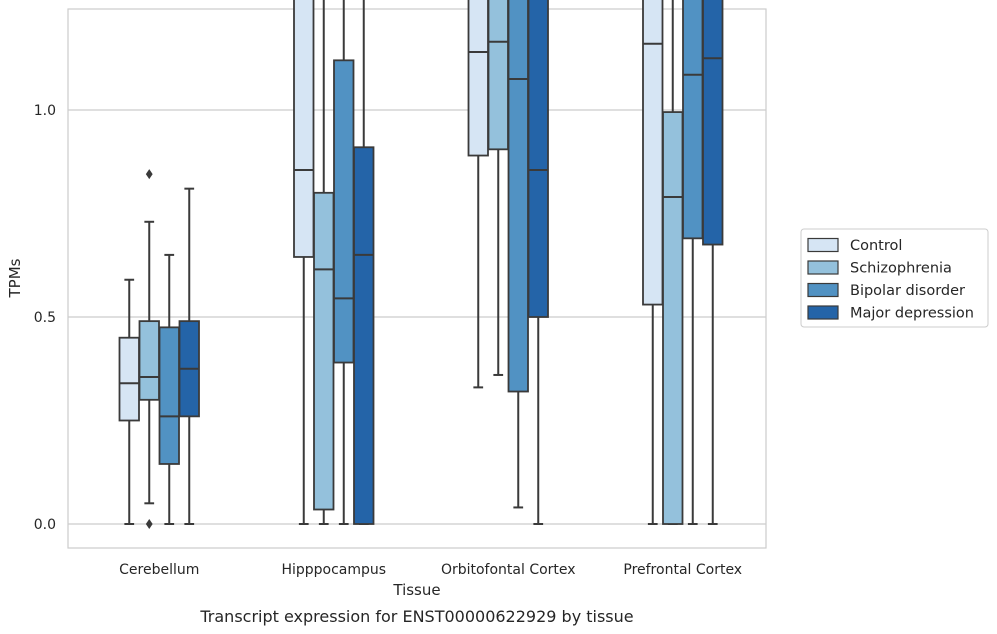  I want to click on y-tick-label: 1.0, so click(45, 111).